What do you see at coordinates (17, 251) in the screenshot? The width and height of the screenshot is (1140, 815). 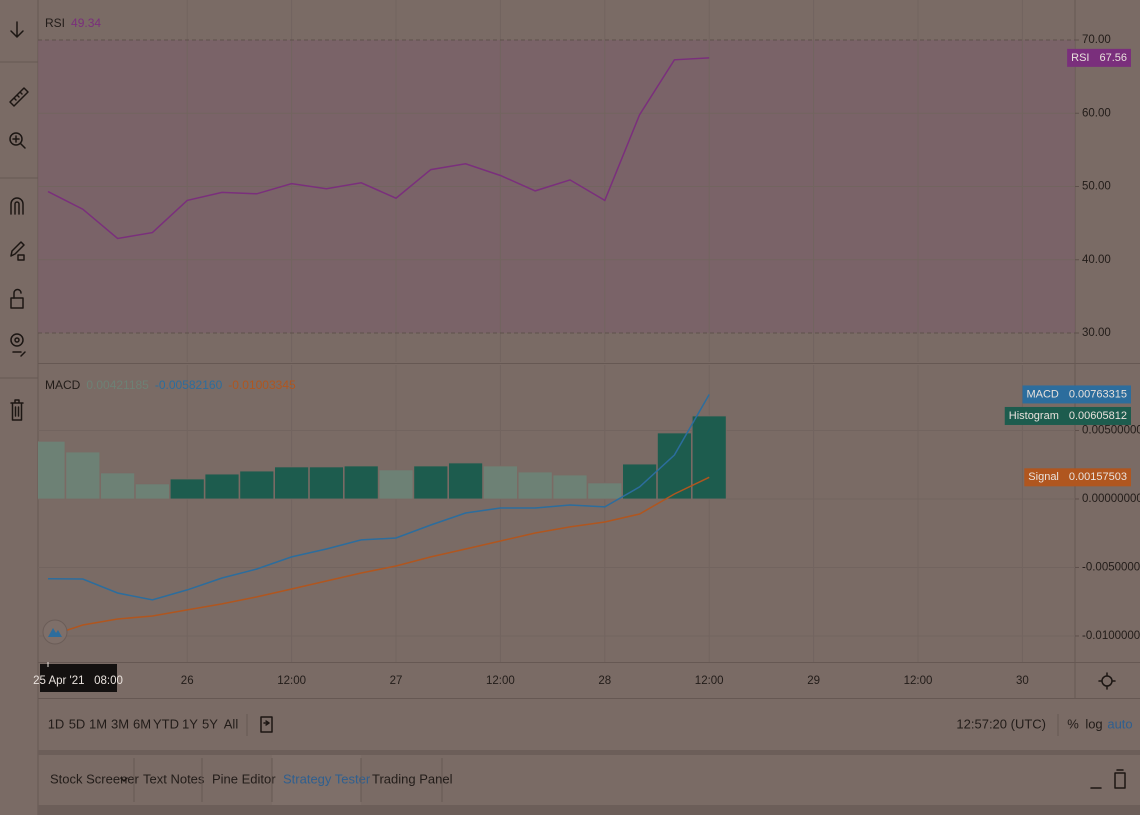 I see `draw-lock-icon` at bounding box center [17, 251].